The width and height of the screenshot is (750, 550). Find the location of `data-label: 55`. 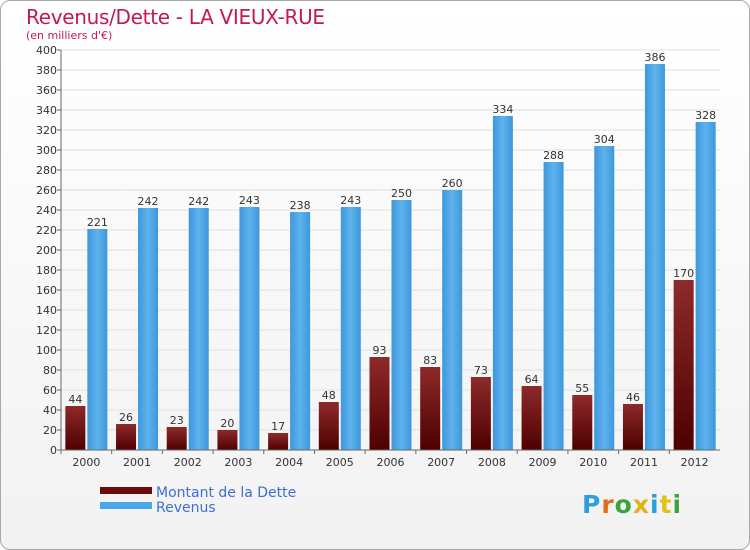

data-label: 55 is located at coordinates (582, 388).